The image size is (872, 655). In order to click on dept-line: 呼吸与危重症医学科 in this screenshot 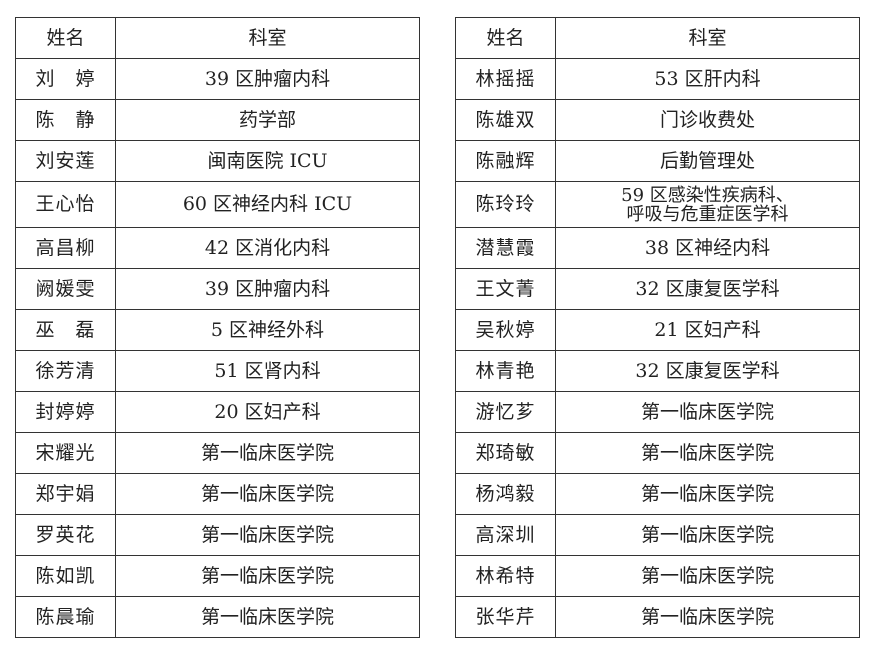, I will do `click(707, 214)`.